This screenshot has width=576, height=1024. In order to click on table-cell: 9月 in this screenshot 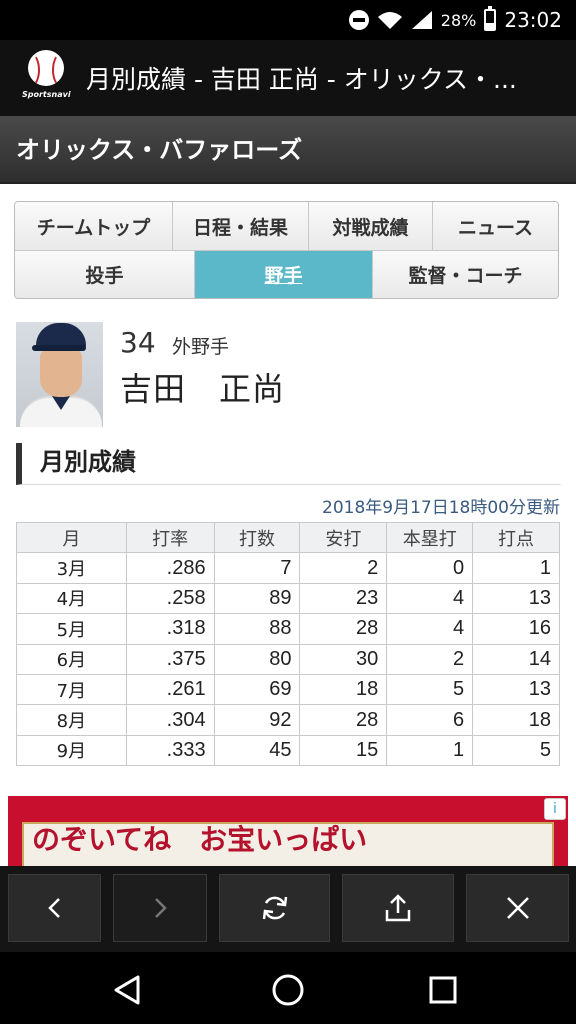, I will do `click(71, 750)`.